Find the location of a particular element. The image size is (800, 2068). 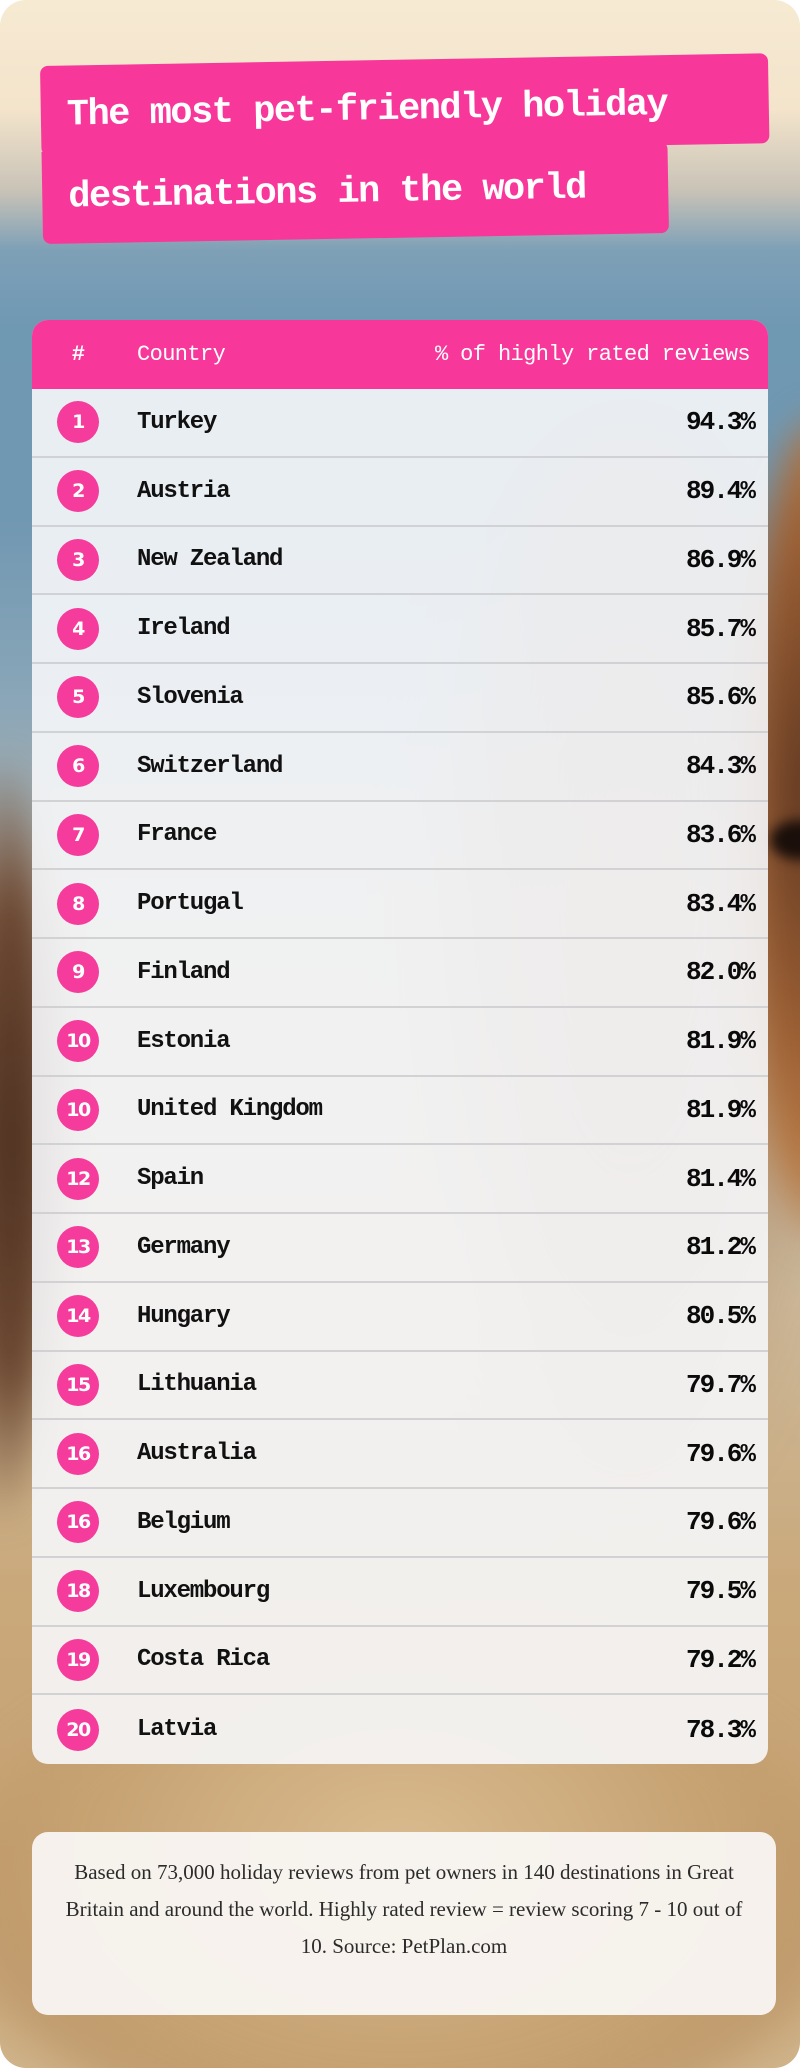

rank-badge: 19 is located at coordinates (78, 1659).